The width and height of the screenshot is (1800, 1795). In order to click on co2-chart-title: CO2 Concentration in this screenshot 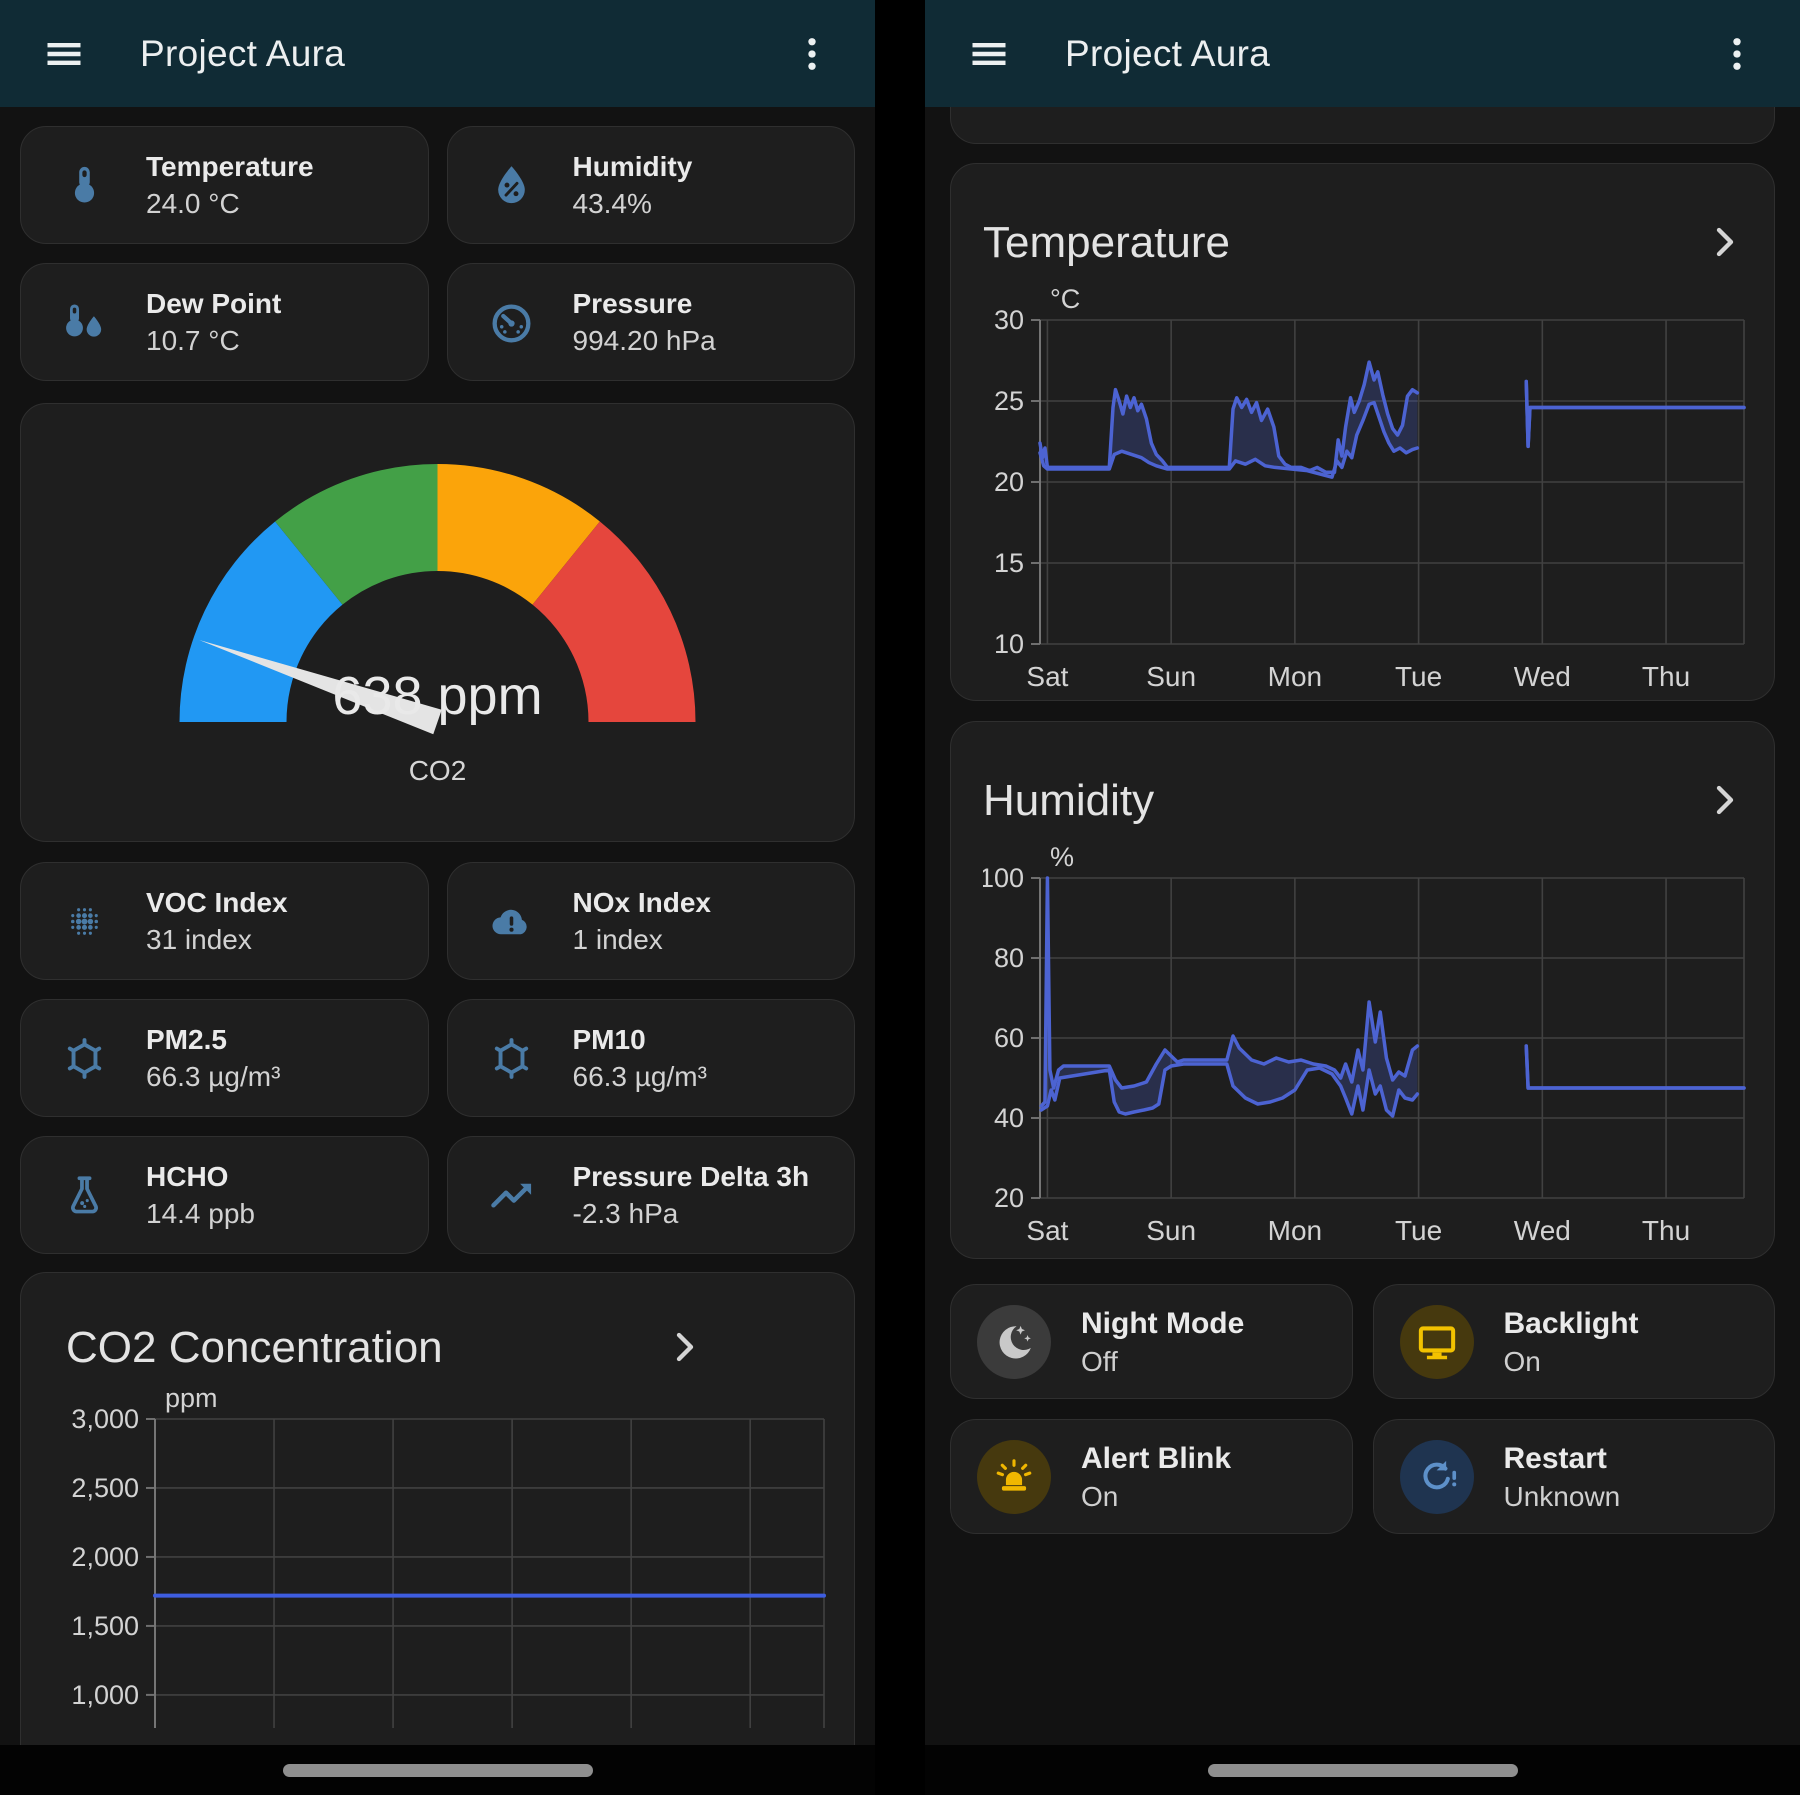, I will do `click(254, 1347)`.